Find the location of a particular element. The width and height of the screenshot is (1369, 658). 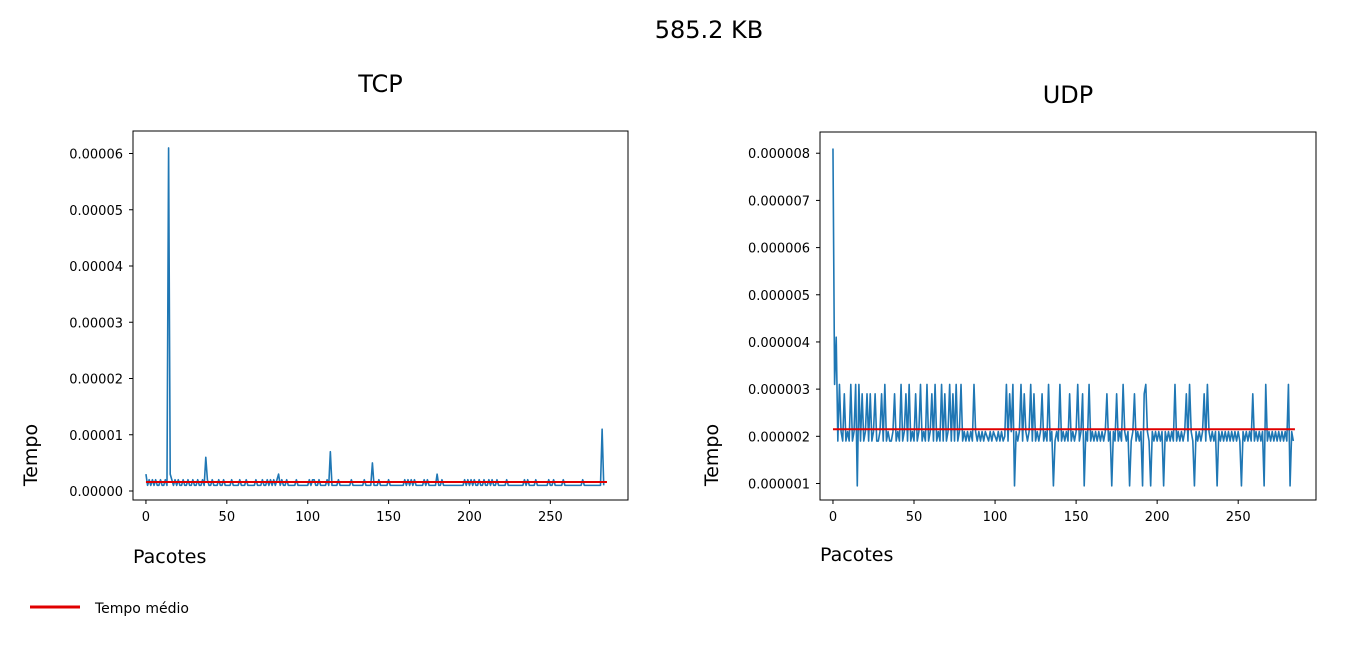

udp-xtick-label: 250 is located at coordinates (1238, 517).